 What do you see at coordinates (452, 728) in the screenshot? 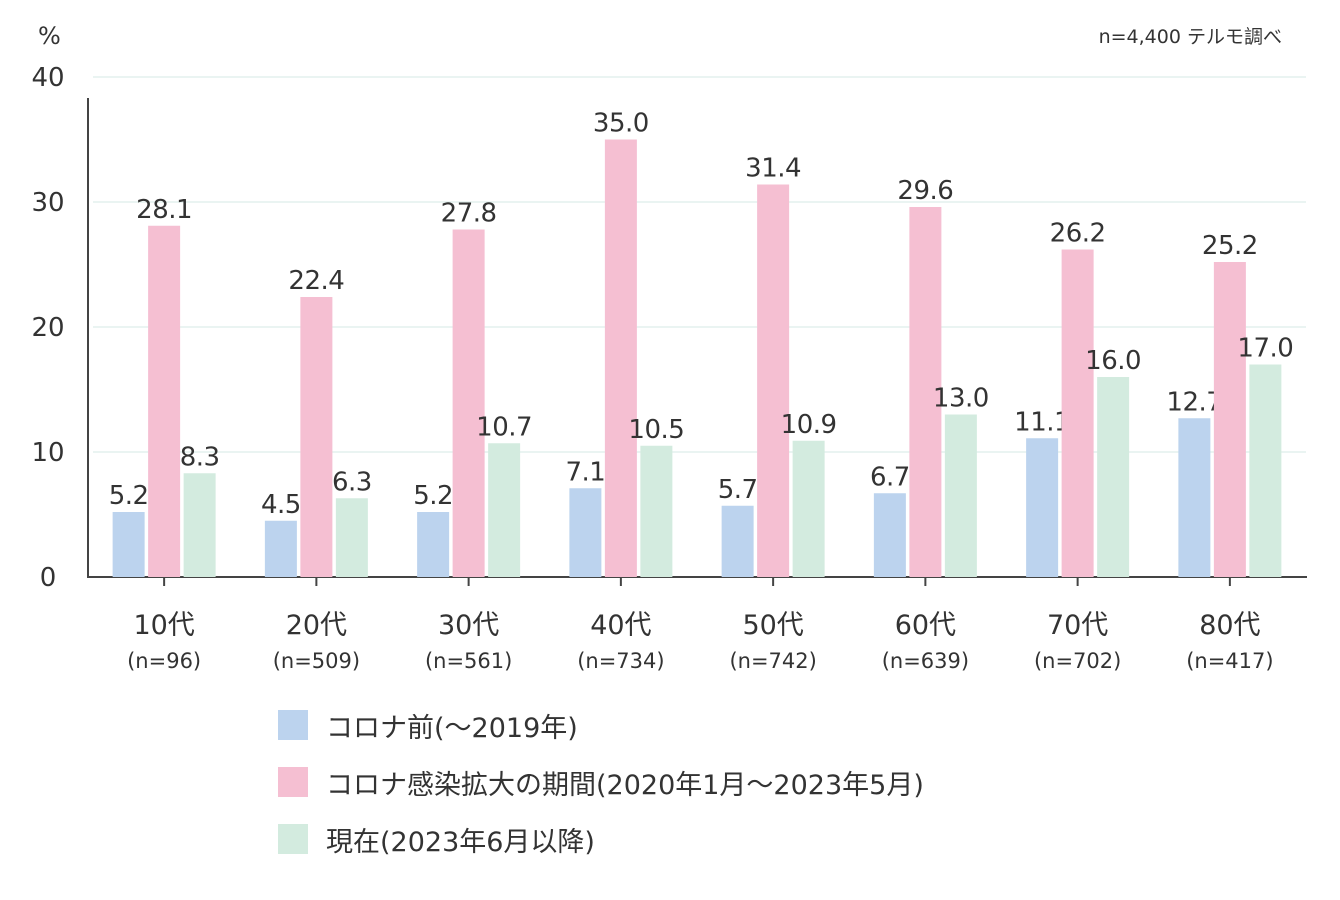
I see `legend-label: コロナ前(〜2019年)` at bounding box center [452, 728].